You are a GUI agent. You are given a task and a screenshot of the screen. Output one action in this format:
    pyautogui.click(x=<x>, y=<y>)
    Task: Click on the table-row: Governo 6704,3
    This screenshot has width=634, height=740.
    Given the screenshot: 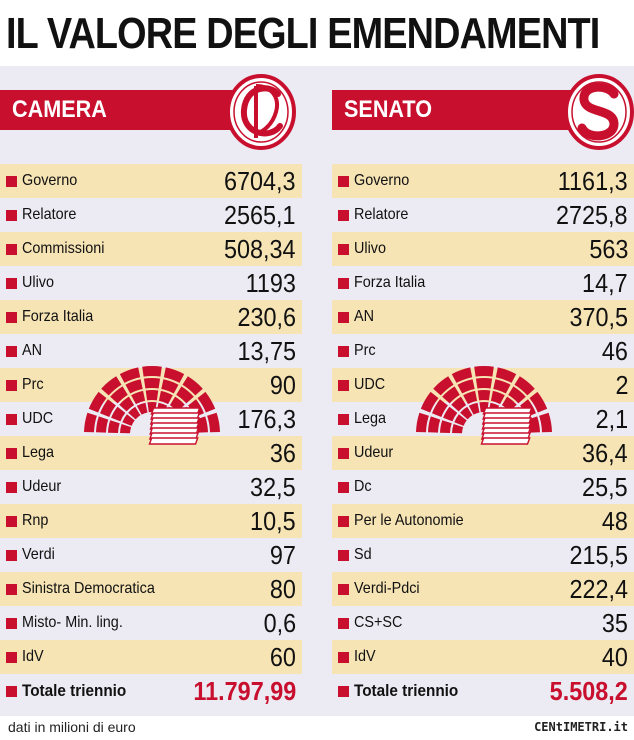 What is the action you would take?
    pyautogui.click(x=151, y=181)
    